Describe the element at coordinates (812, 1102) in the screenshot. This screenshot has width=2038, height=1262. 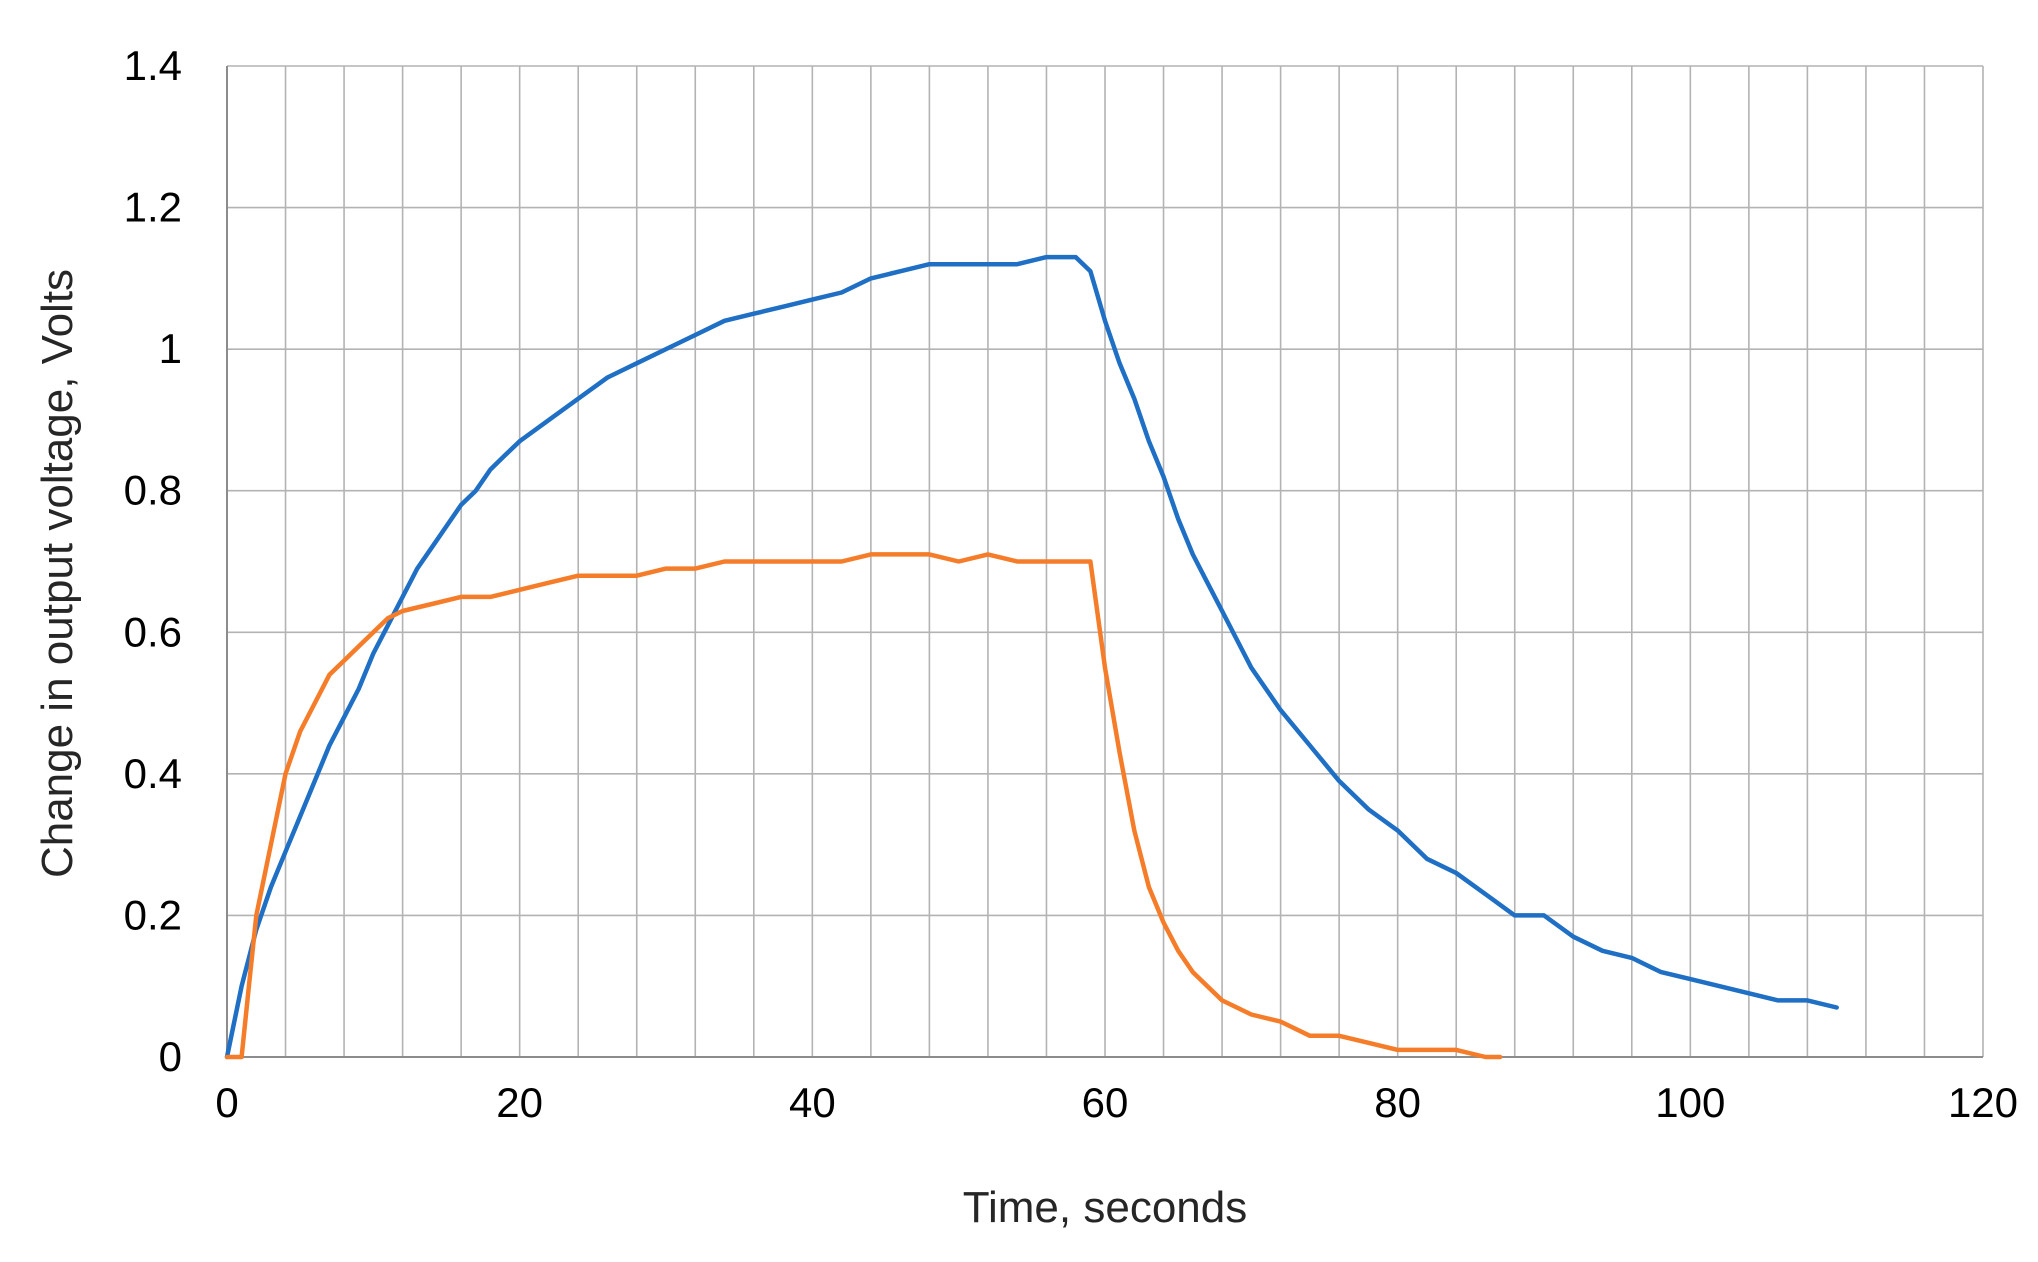
I see `x-tick-label: 40` at that location.